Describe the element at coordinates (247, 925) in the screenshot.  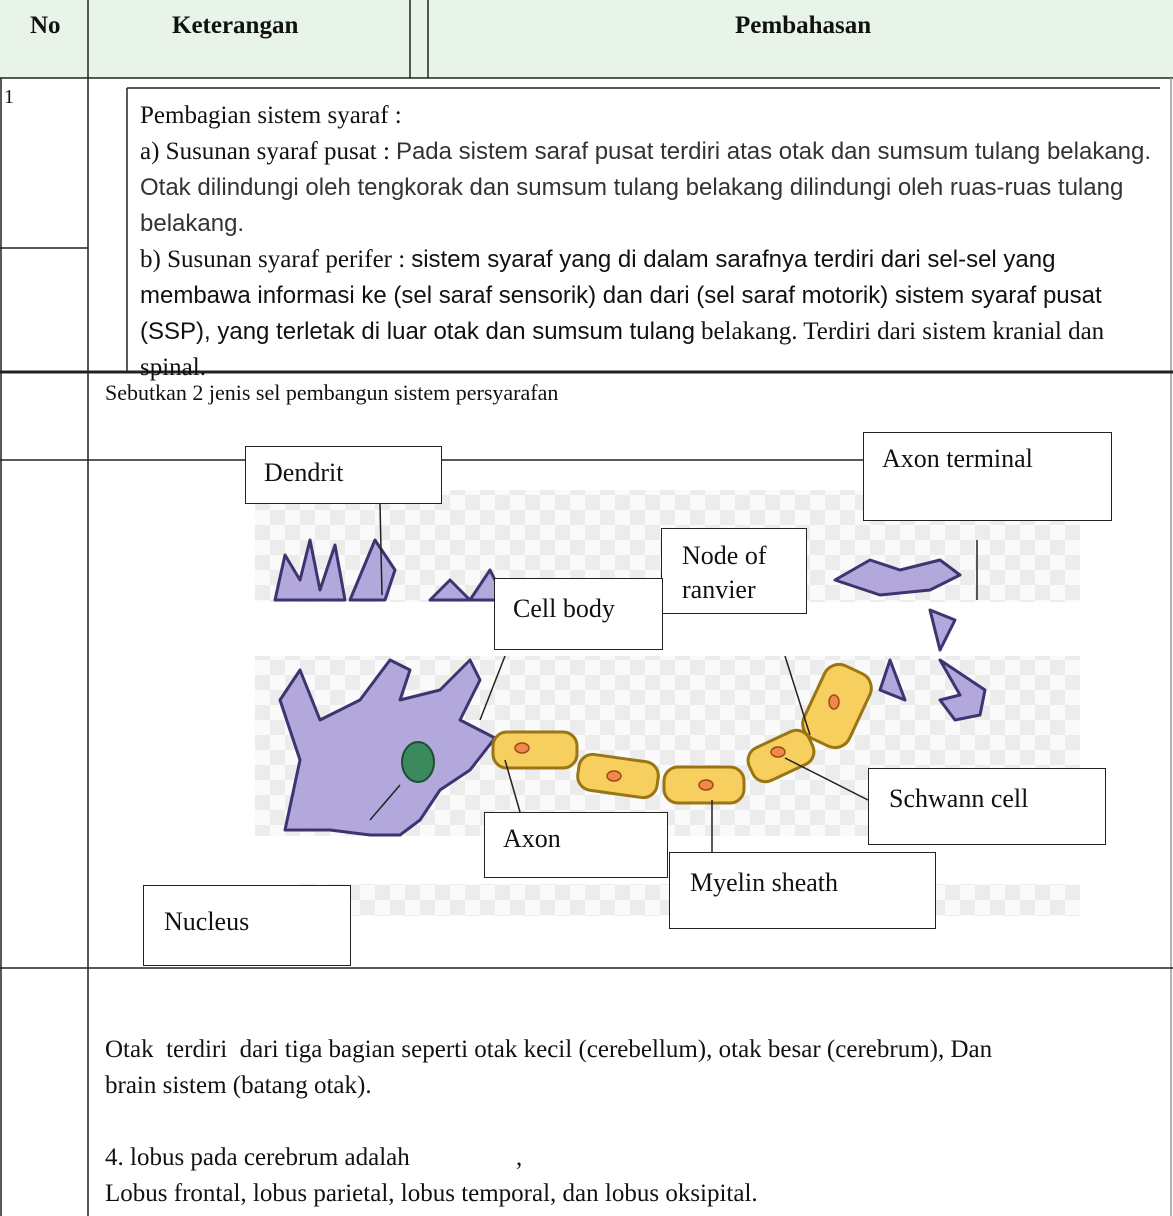
I see `label-nucleus: Nucleus` at that location.